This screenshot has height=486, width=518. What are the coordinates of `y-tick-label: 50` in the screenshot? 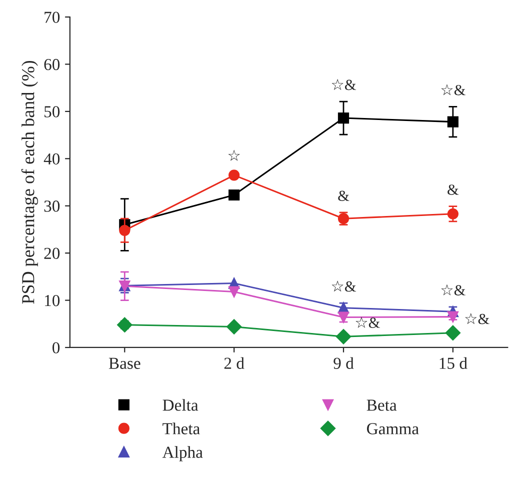 It's located at (52, 112).